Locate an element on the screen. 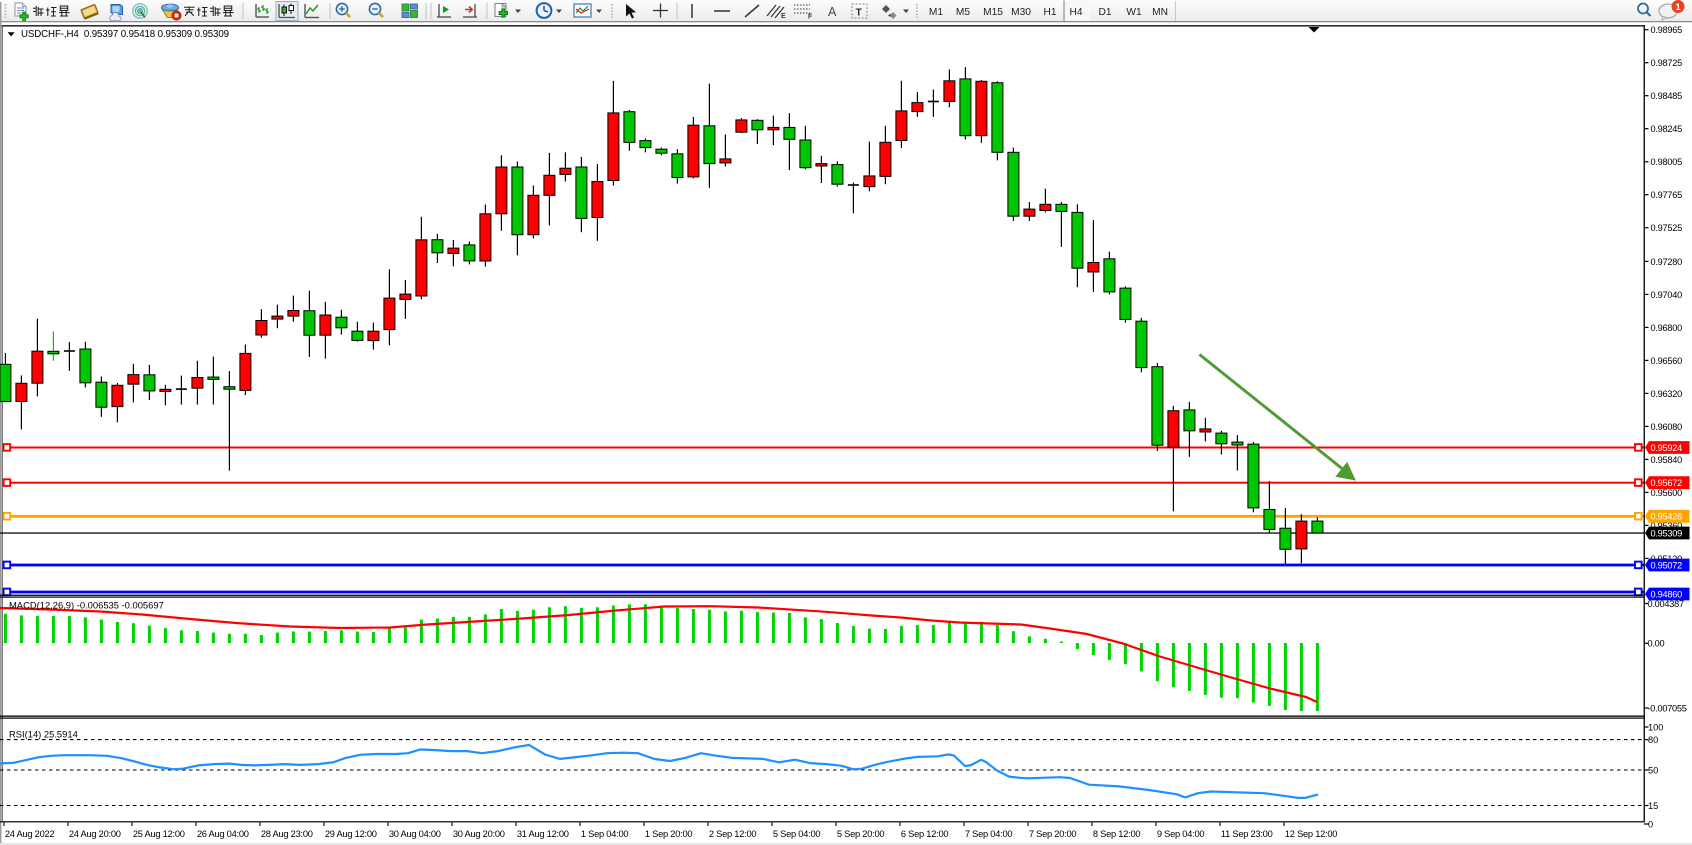 Image resolution: width=1692 pixels, height=845 pixels. svg-text: 24 Aug 20:00 is located at coordinates (95, 834).